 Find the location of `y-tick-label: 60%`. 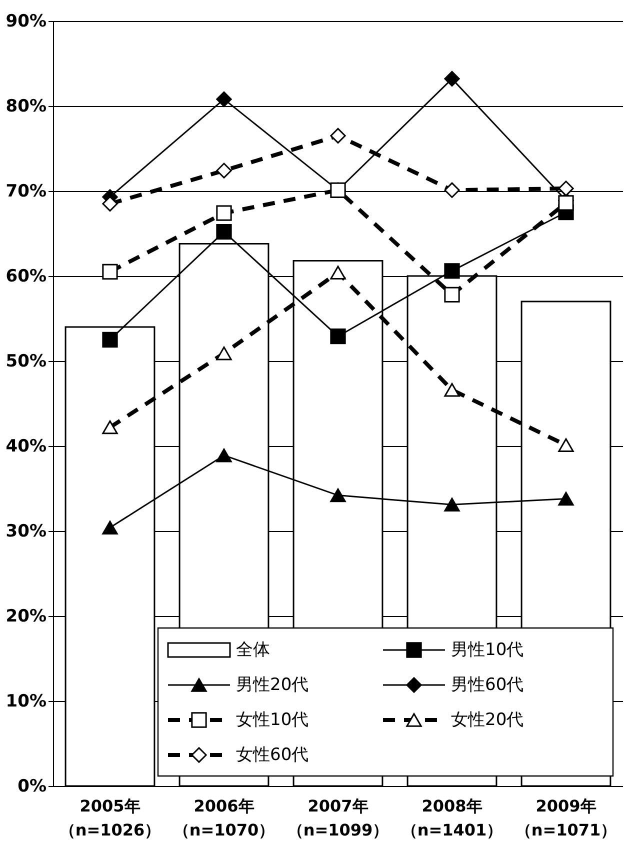

y-tick-label: 60% is located at coordinates (26, 276).